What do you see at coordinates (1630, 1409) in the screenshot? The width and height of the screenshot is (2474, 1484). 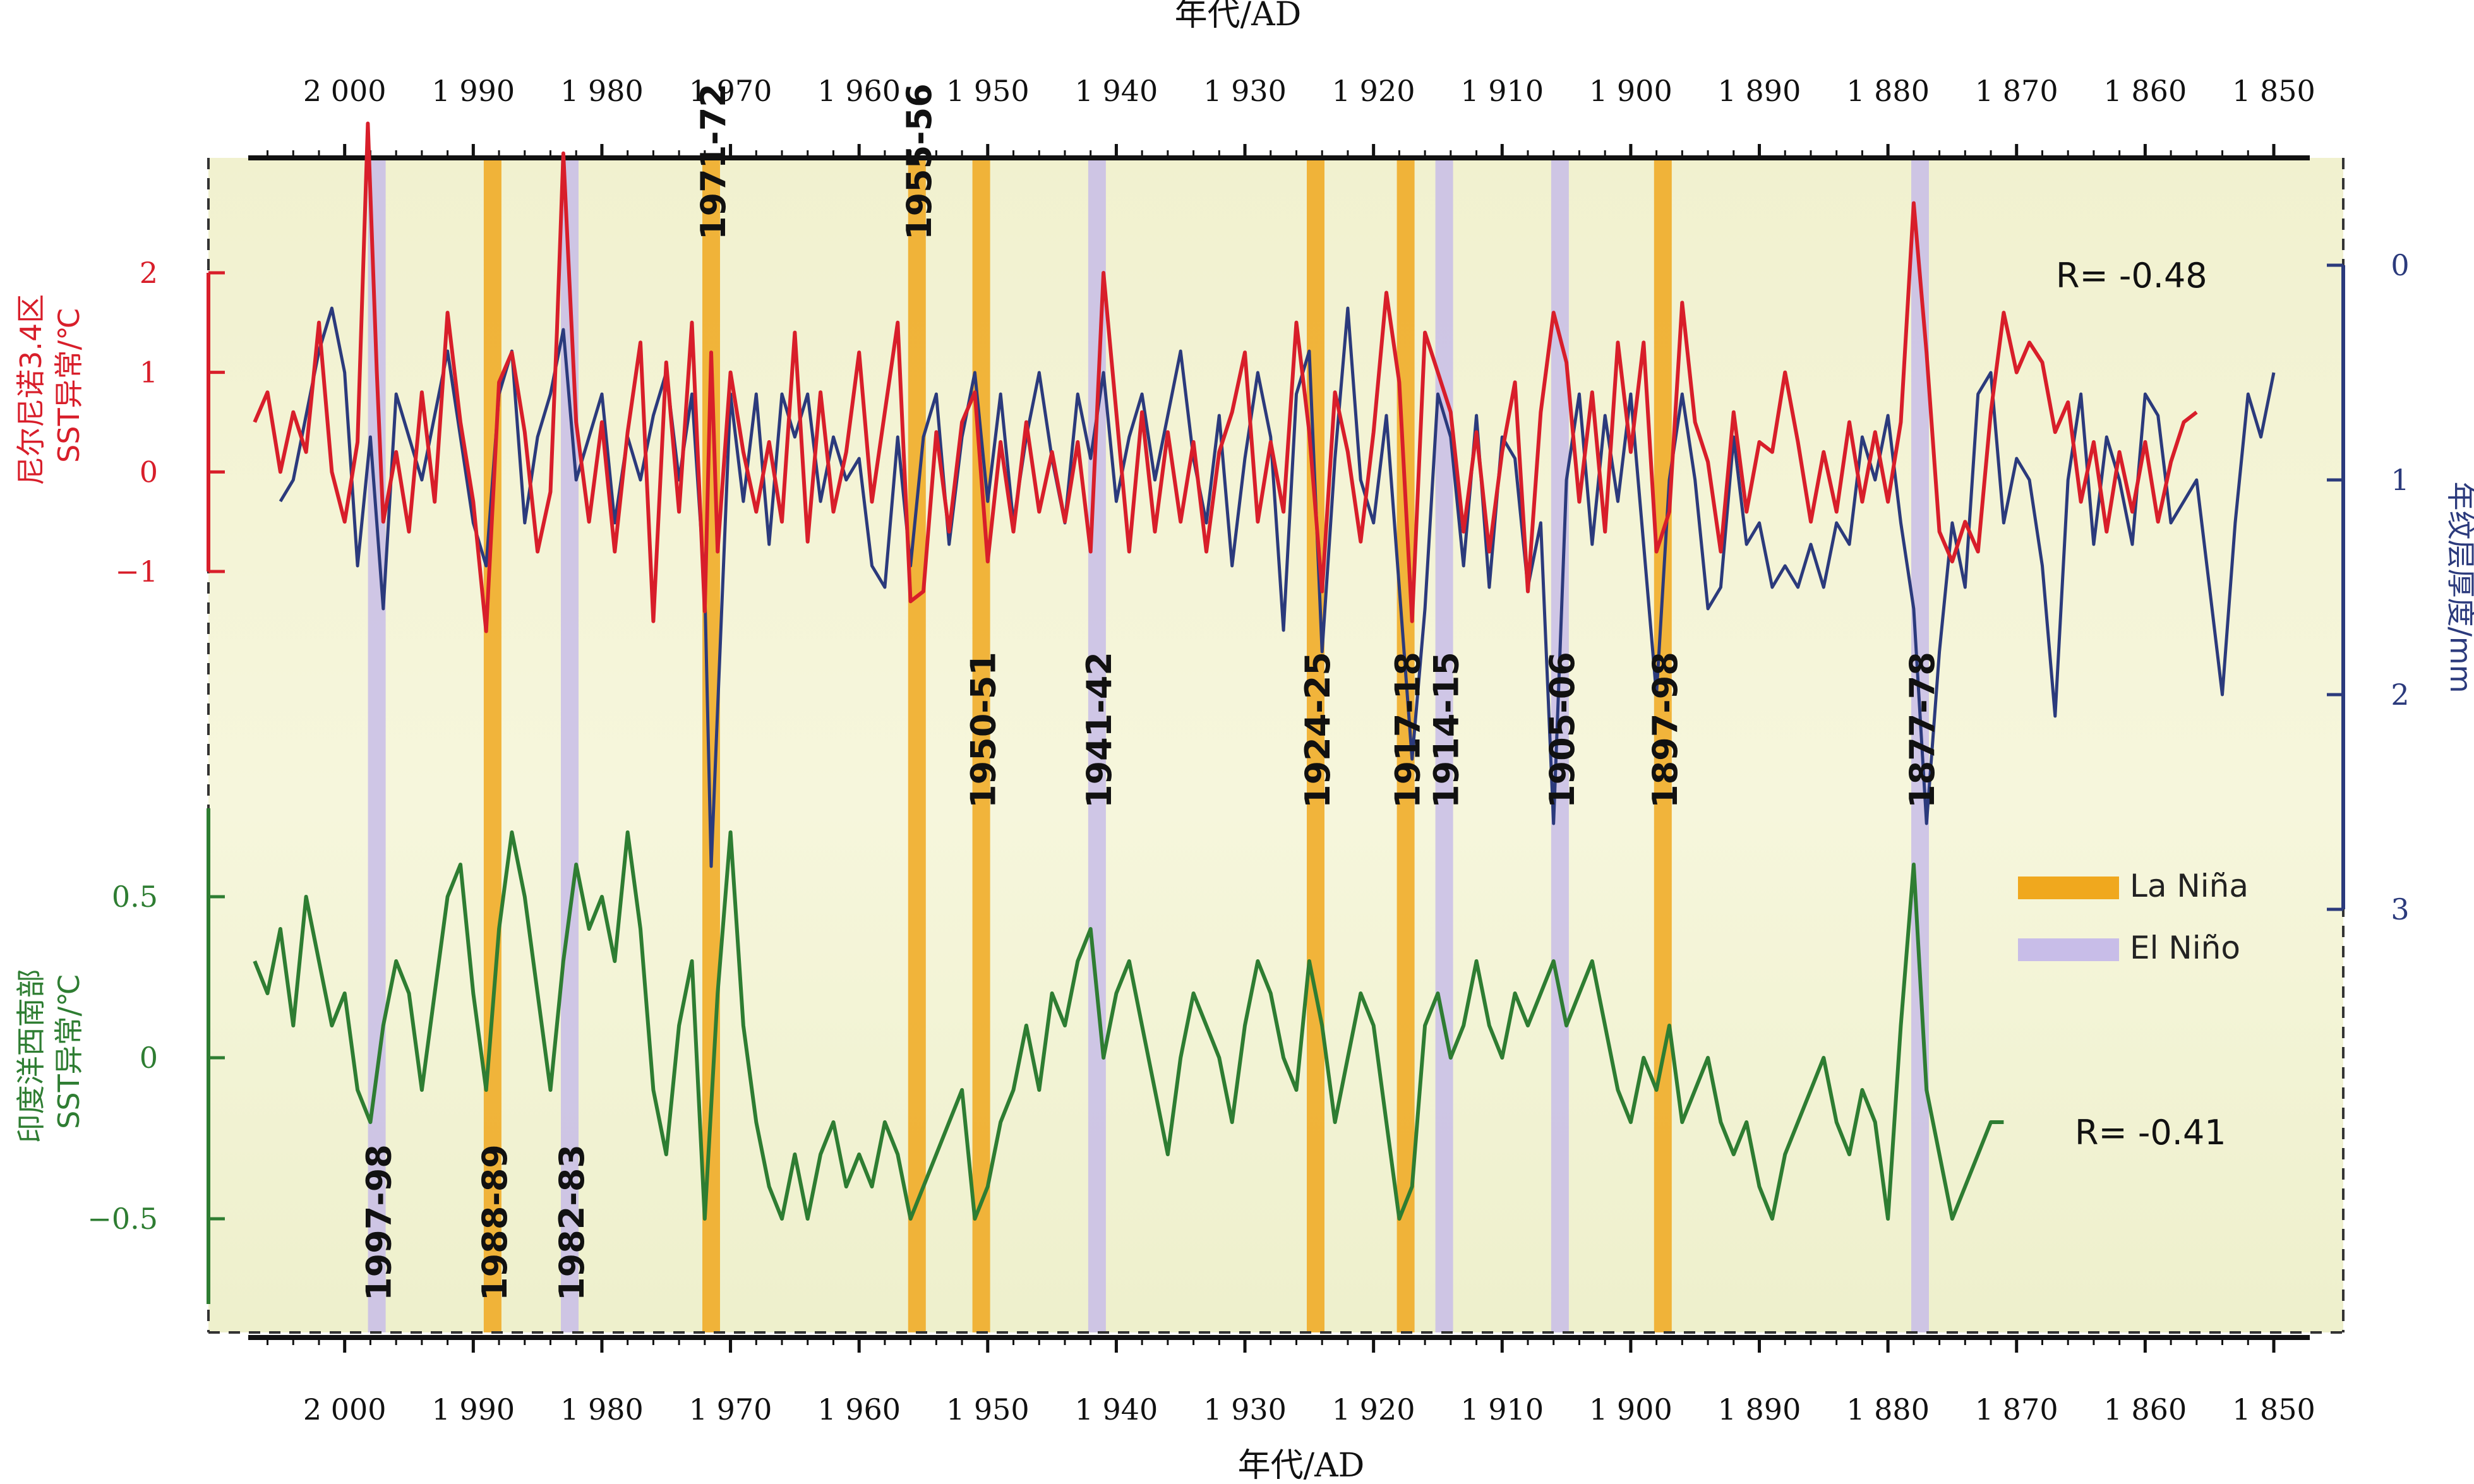 I see `x-bottom-tick-label: 1 900` at bounding box center [1630, 1409].